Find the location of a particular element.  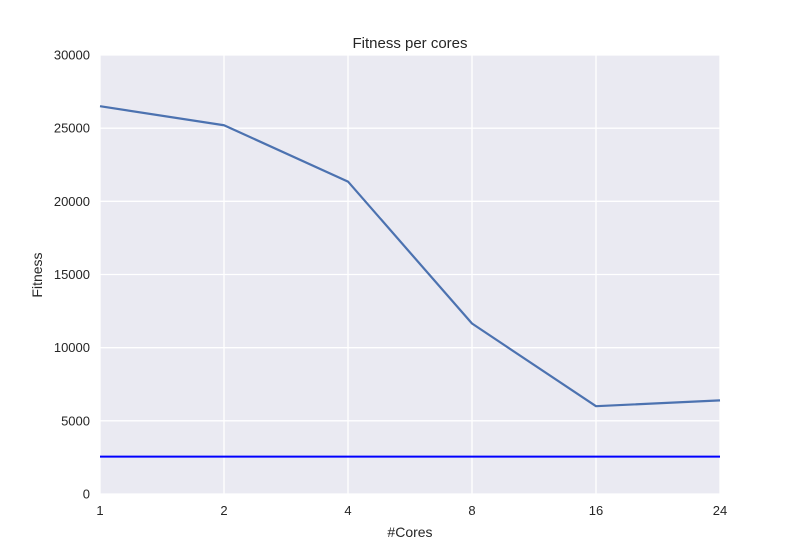

chart-title: Fitness per cores is located at coordinates (409, 43).